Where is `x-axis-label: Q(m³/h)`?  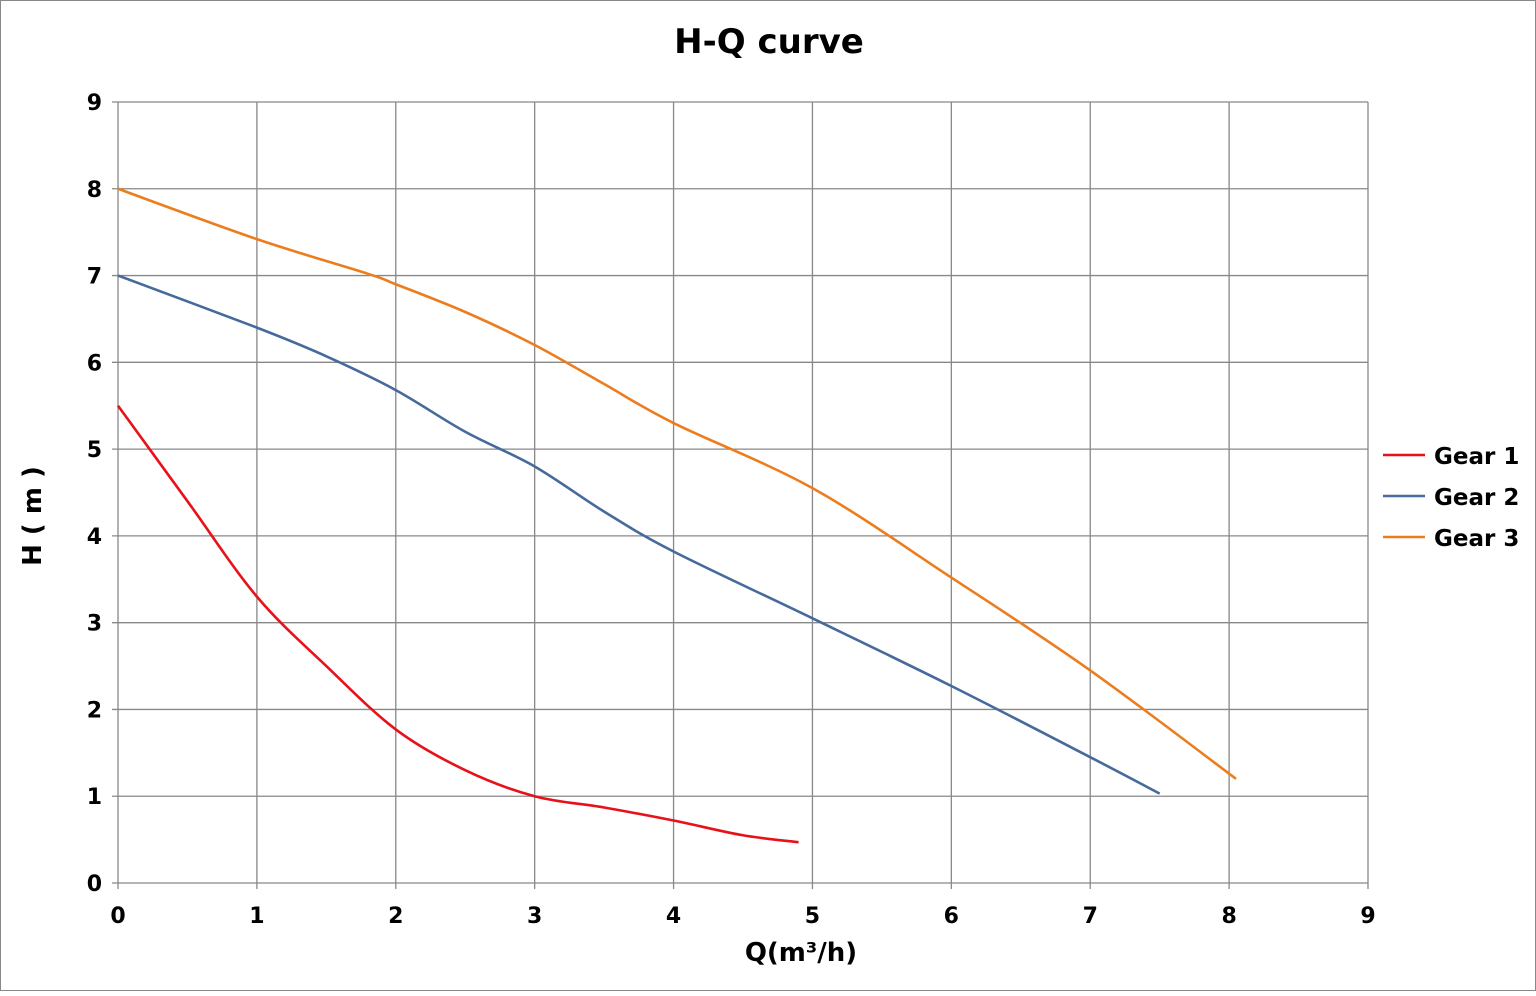
x-axis-label: Q(m³/h) is located at coordinates (801, 953).